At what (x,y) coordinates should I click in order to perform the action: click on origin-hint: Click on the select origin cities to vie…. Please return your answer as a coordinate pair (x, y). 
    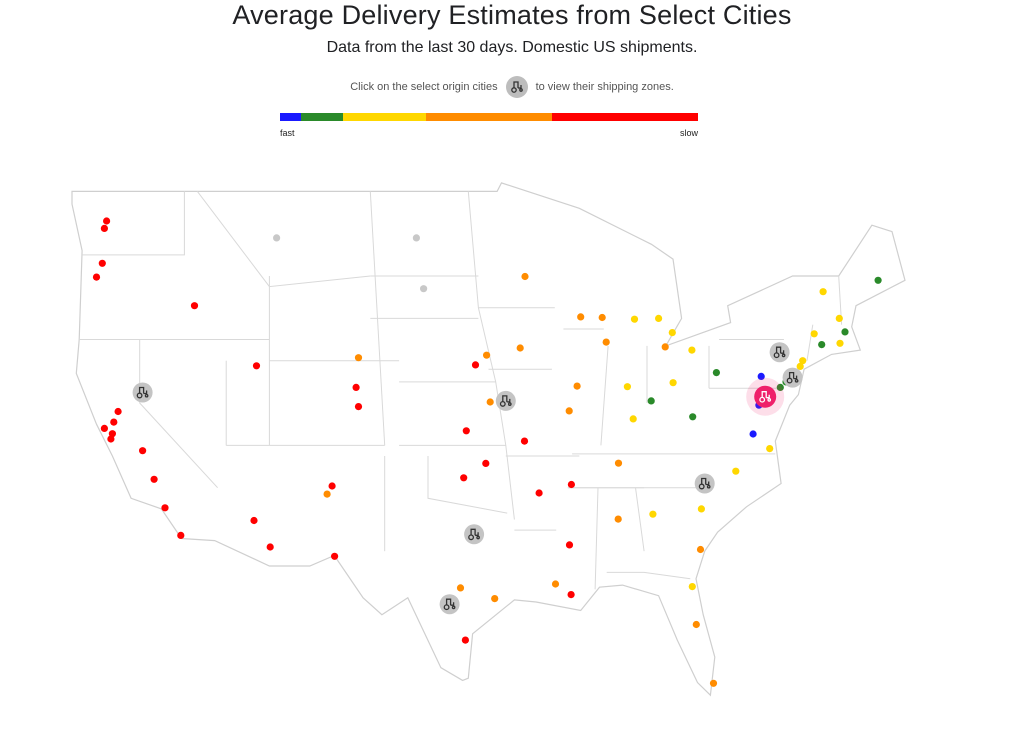
    Looking at the image, I should click on (512, 87).